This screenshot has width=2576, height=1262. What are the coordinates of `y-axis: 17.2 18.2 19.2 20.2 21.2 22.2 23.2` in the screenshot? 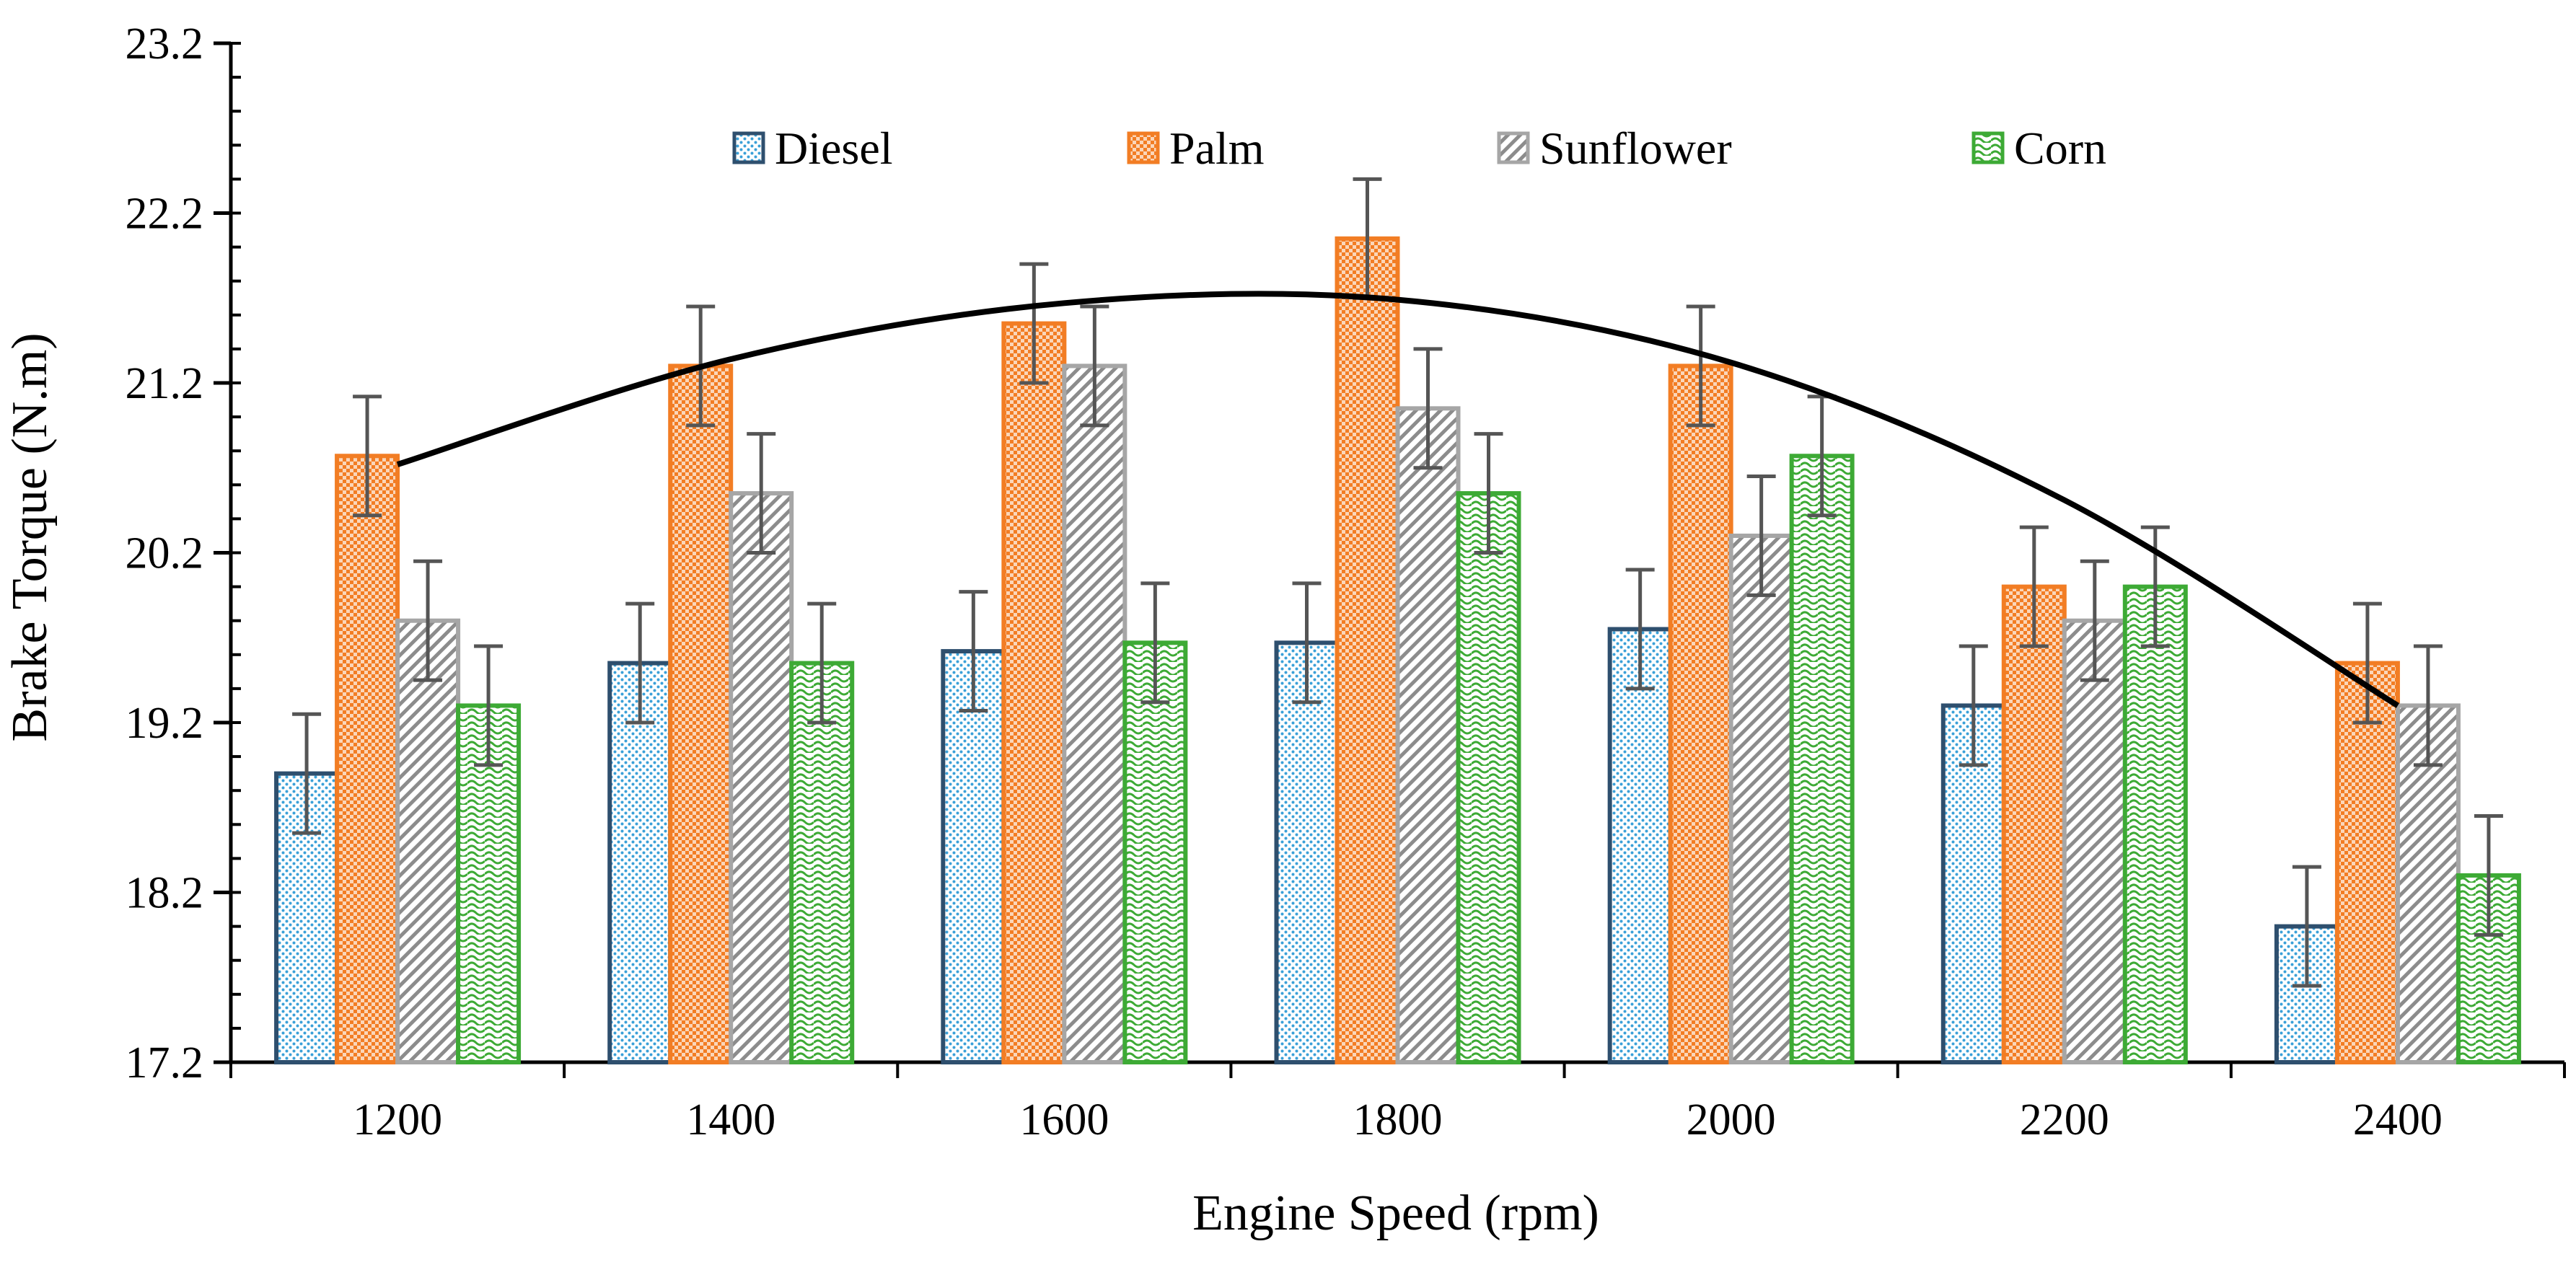 It's located at (183, 553).